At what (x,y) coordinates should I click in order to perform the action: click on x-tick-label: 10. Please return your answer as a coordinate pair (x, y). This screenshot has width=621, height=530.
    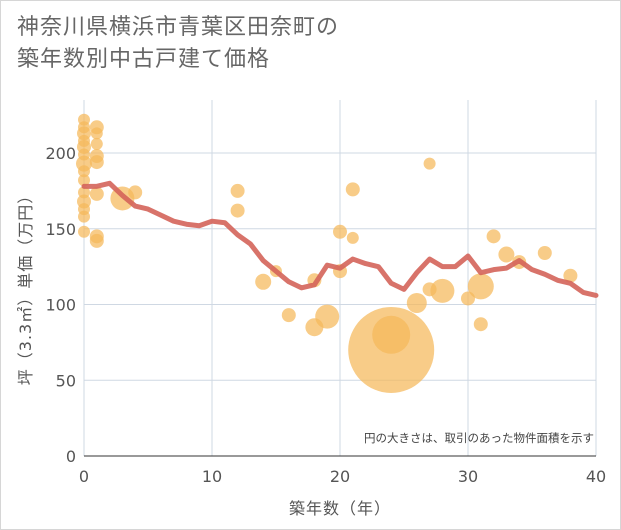
    Looking at the image, I should click on (212, 476).